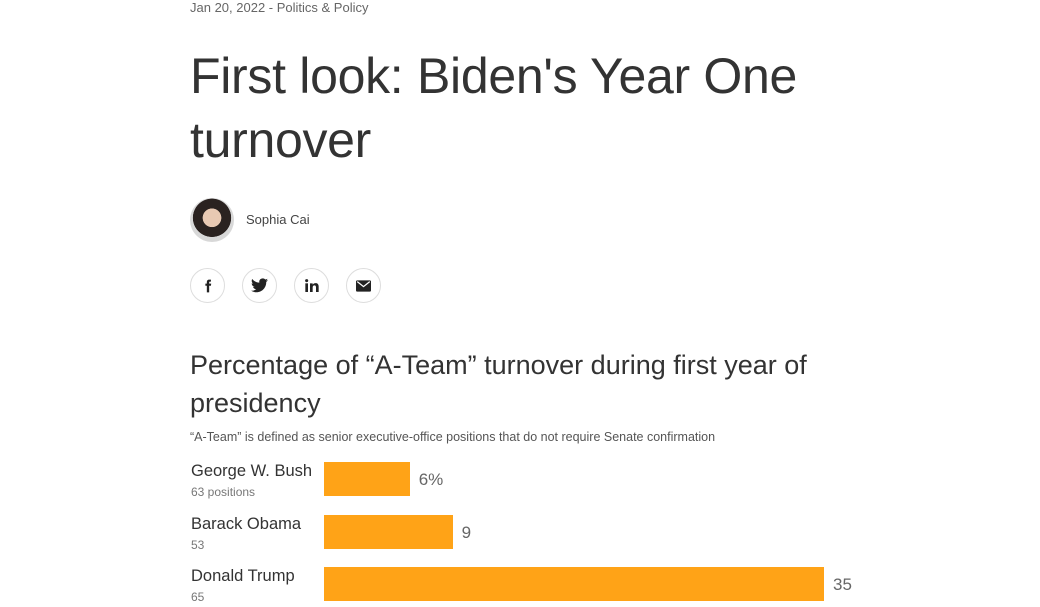 This screenshot has width=1040, height=607. Describe the element at coordinates (198, 597) in the screenshot. I see `bar-sublabel: 65` at that location.